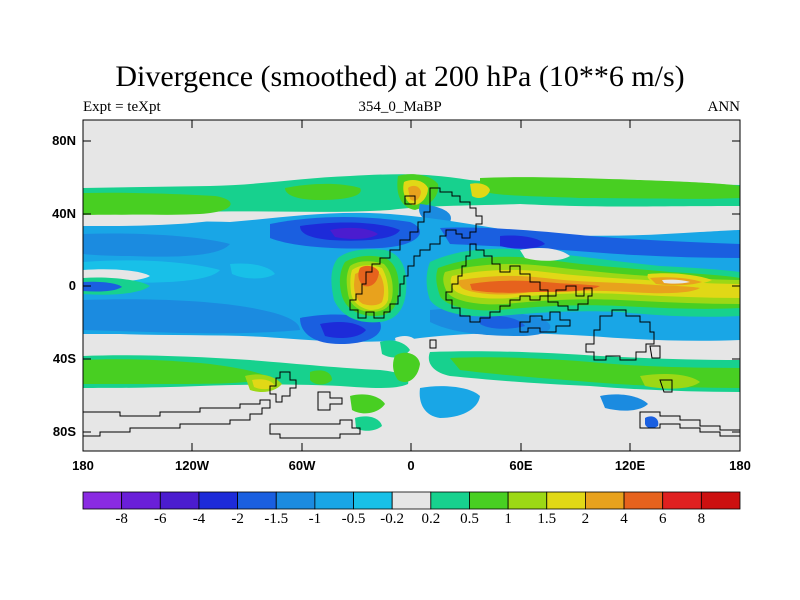  I want to click on lon-label-180e: 180, so click(740, 465).